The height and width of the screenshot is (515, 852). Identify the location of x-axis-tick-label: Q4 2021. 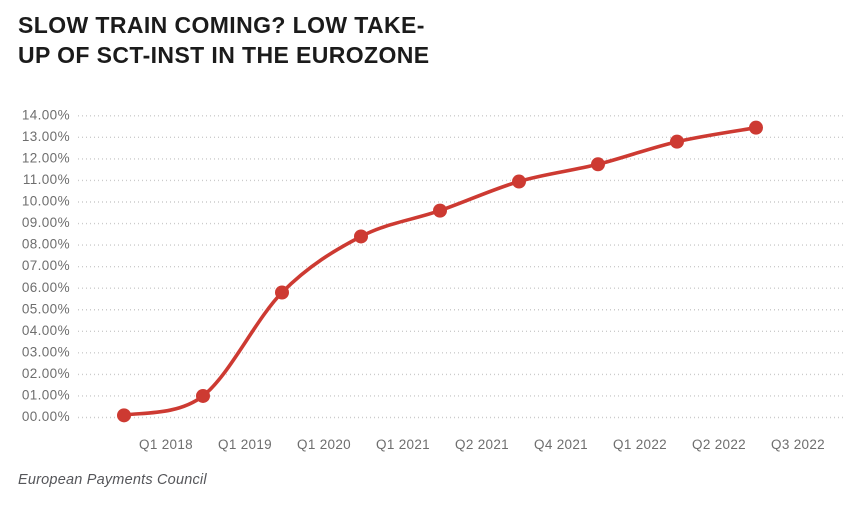
(561, 444).